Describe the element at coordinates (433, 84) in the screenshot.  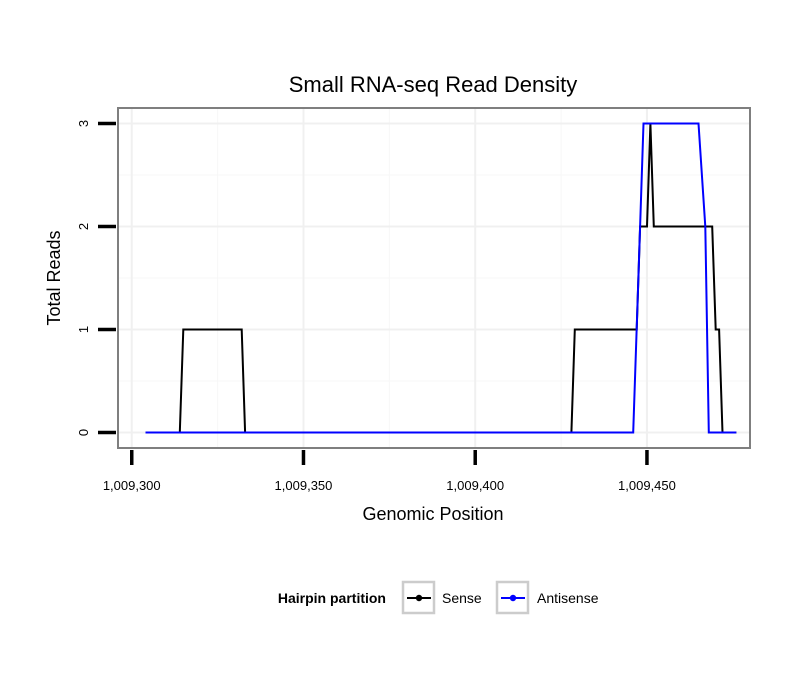
I see `chart-title: Small RNA-seq Read Density` at that location.